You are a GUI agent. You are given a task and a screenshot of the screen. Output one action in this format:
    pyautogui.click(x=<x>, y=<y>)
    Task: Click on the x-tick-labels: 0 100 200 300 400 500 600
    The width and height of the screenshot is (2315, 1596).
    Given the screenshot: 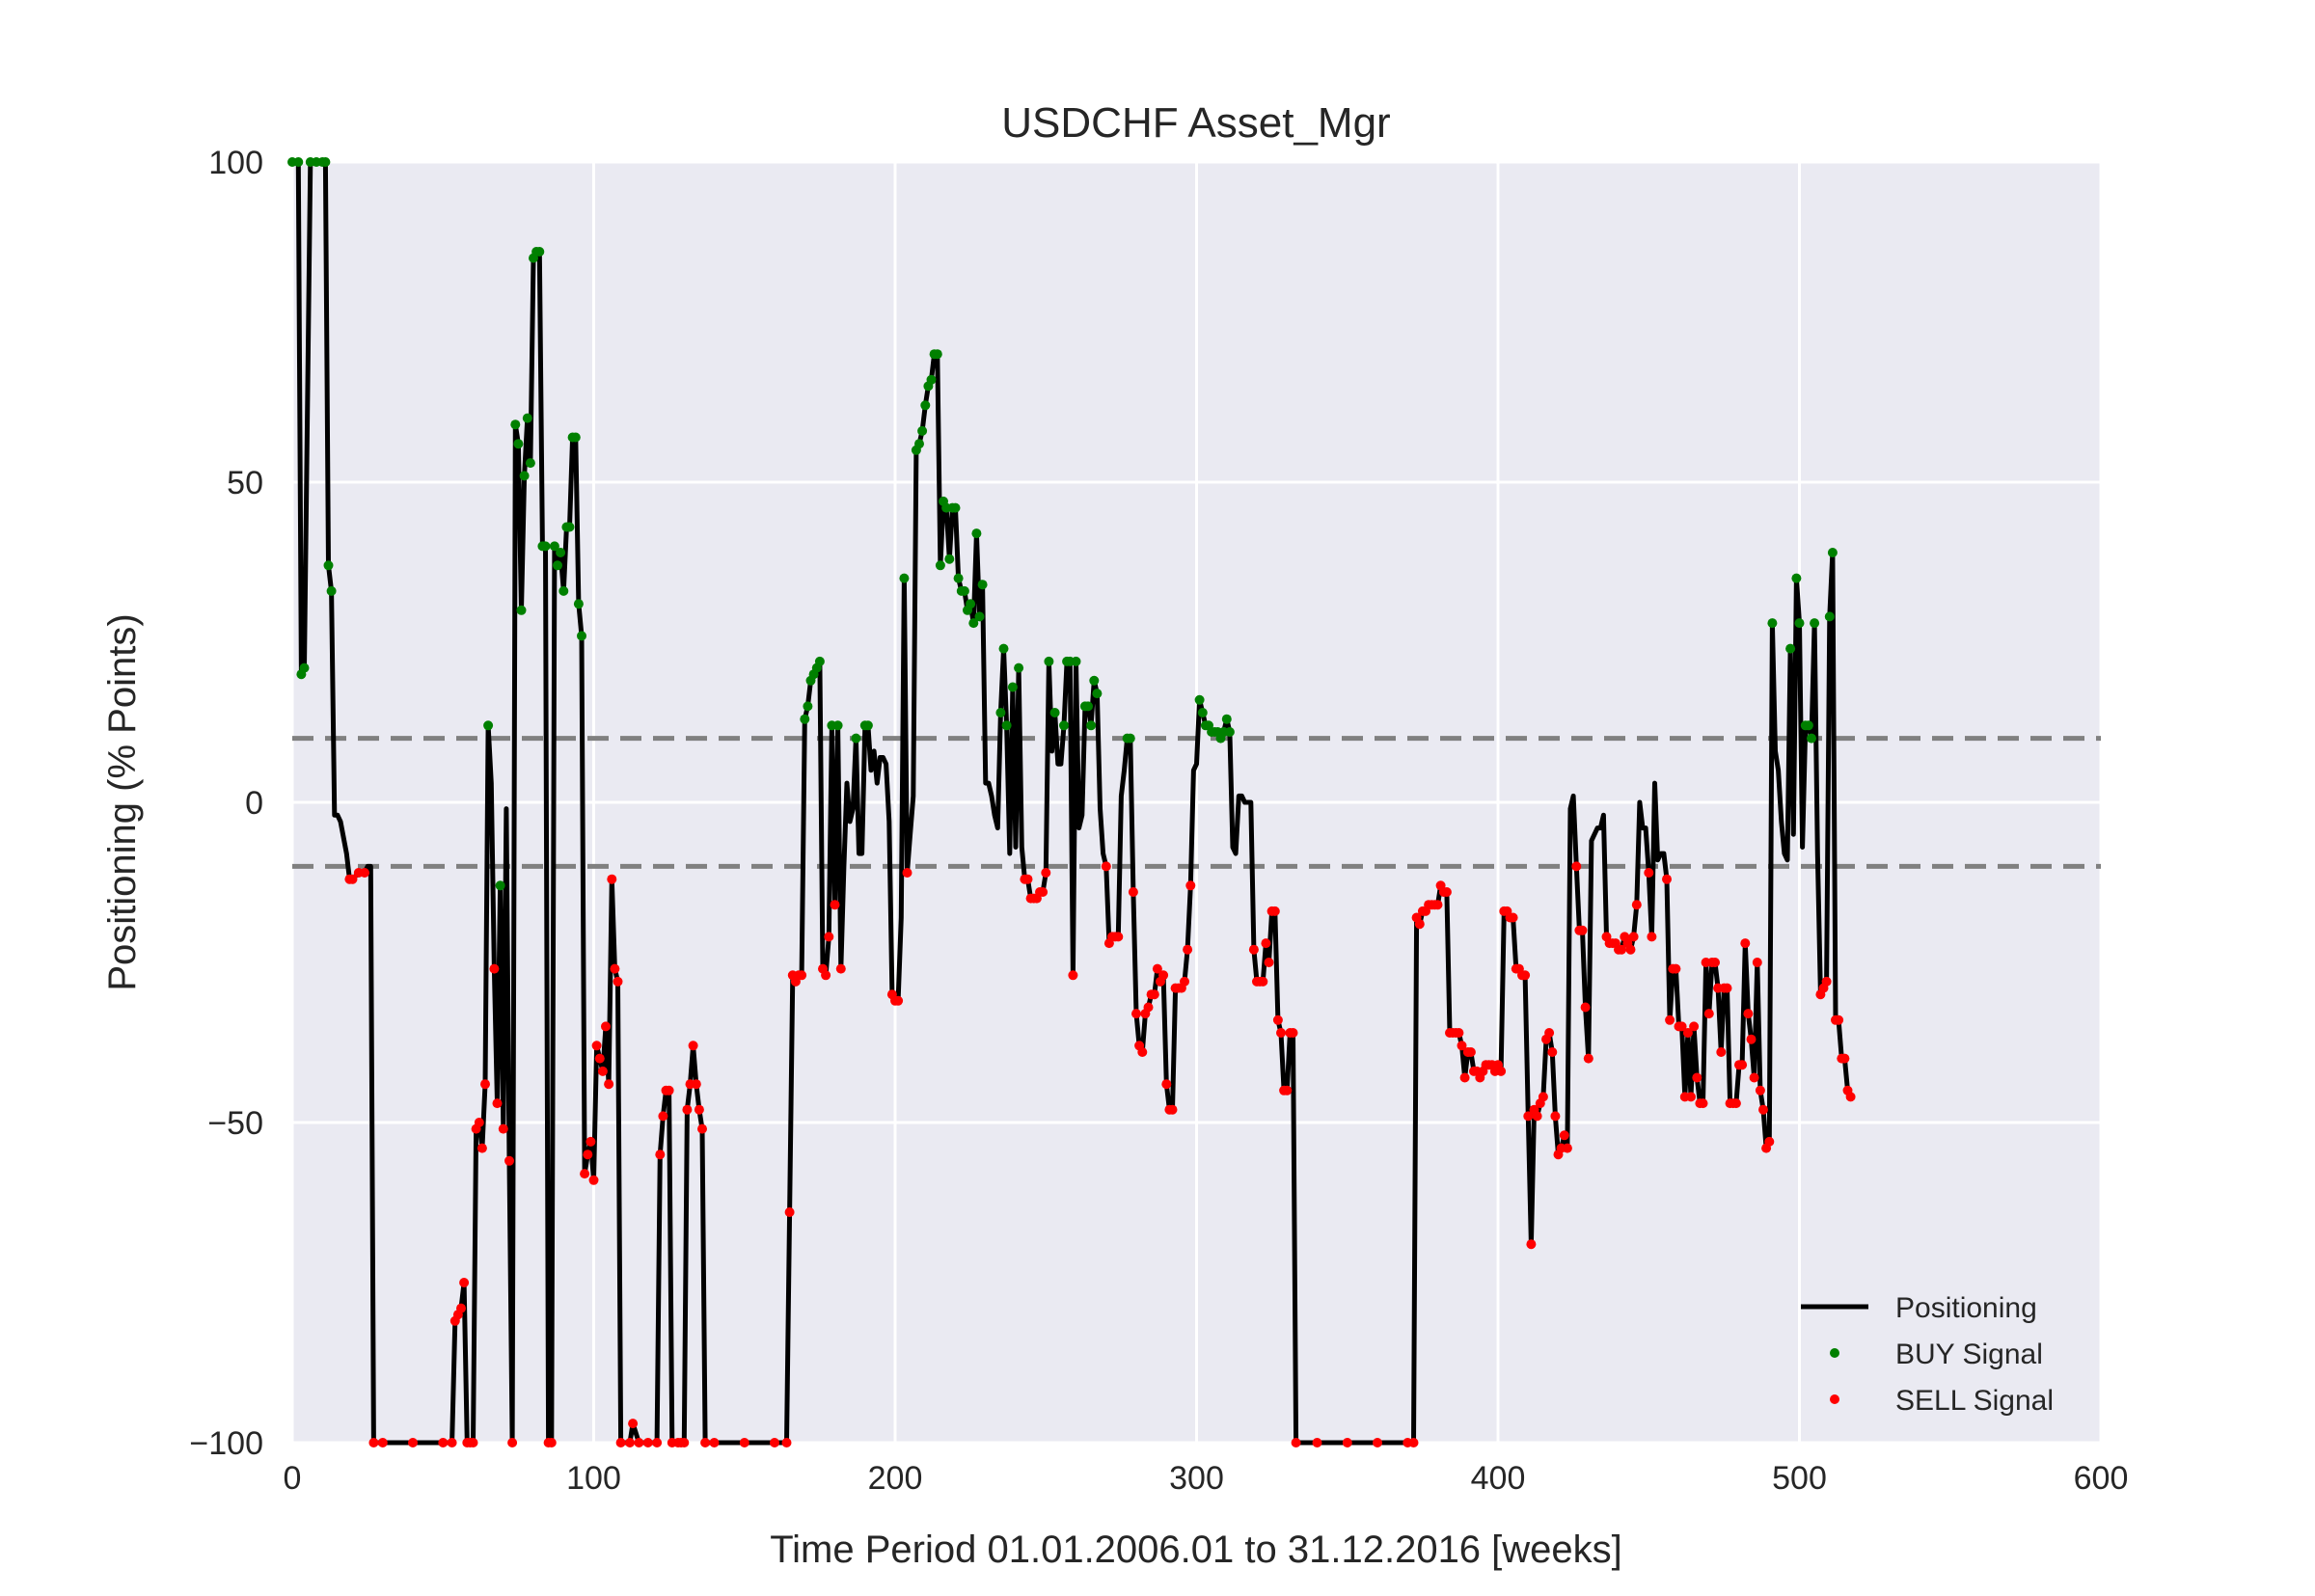 What is the action you would take?
    pyautogui.click(x=1207, y=1478)
    